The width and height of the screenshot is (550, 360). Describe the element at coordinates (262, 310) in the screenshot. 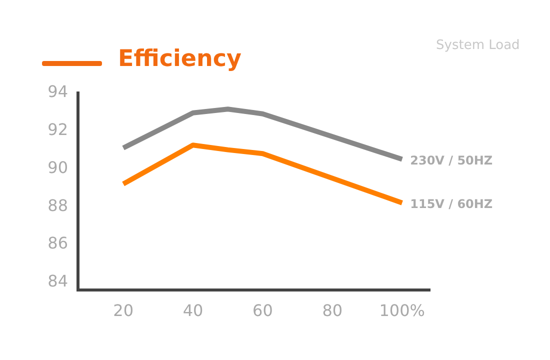

I see `x-tick-label: 60` at that location.